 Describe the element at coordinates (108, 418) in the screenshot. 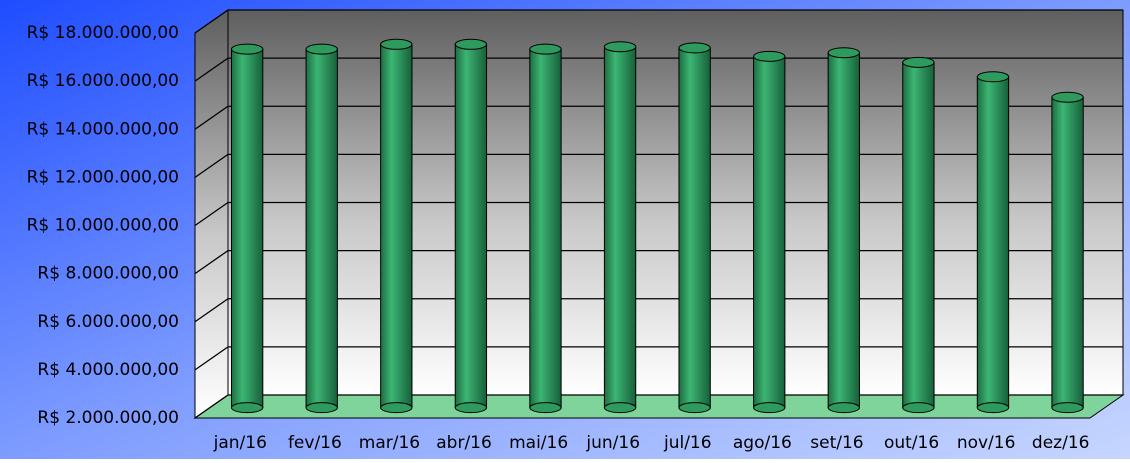

I see `y-tick-label: R$ 2.000.000,00` at that location.